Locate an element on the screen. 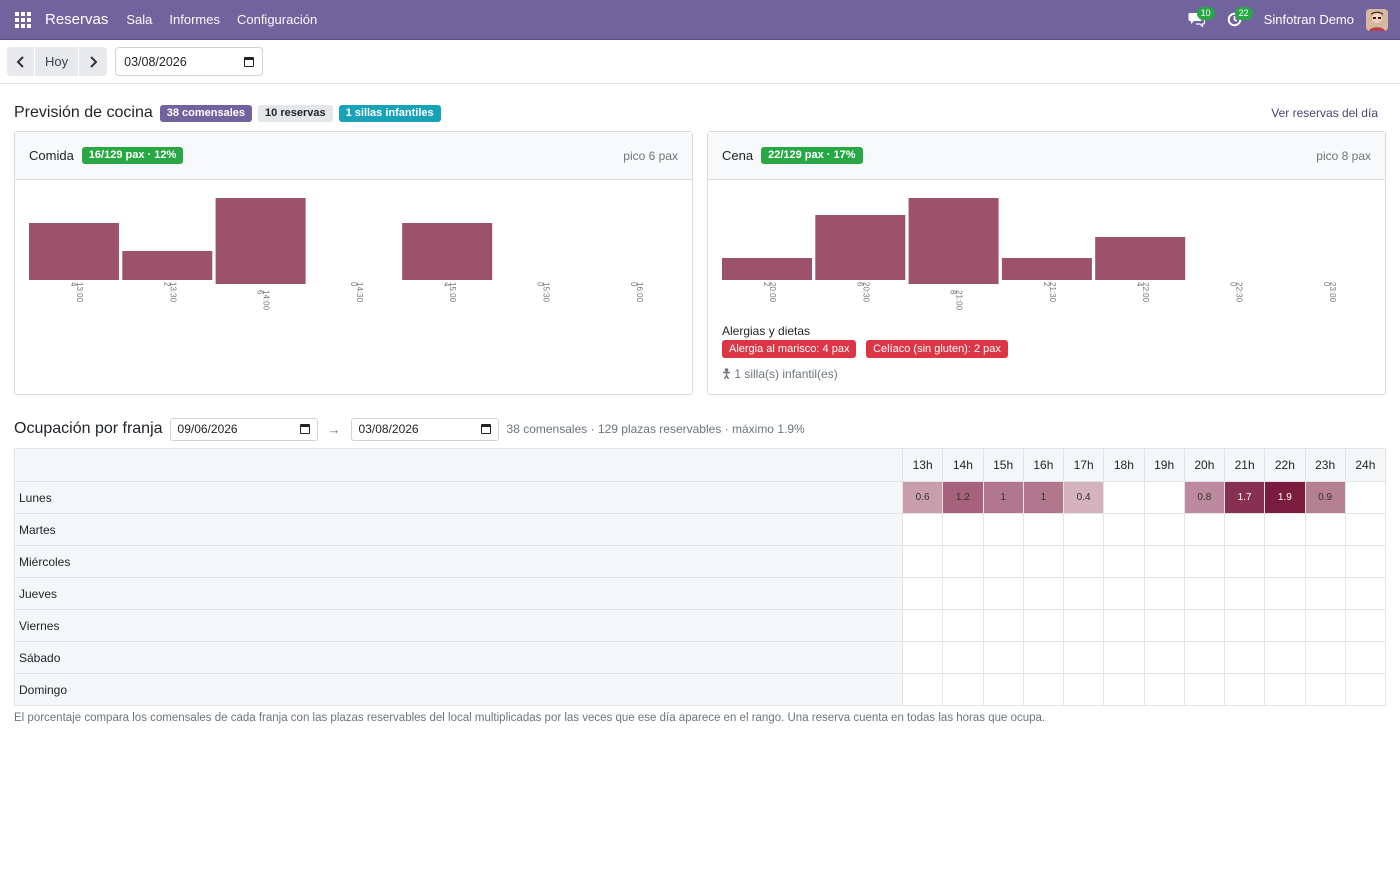 The width and height of the screenshot is (1400, 875). occupancy-to-input: 03/08/2026 is located at coordinates (424, 429).